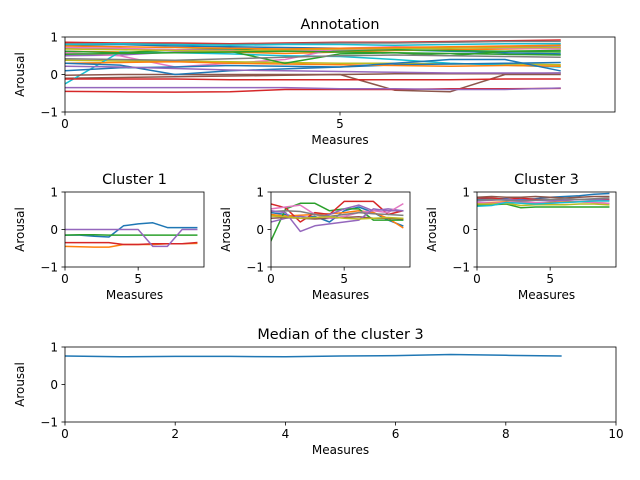 This screenshot has width=640, height=480. Describe the element at coordinates (286, 434) in the screenshot. I see `x-tick-label: 4` at that location.